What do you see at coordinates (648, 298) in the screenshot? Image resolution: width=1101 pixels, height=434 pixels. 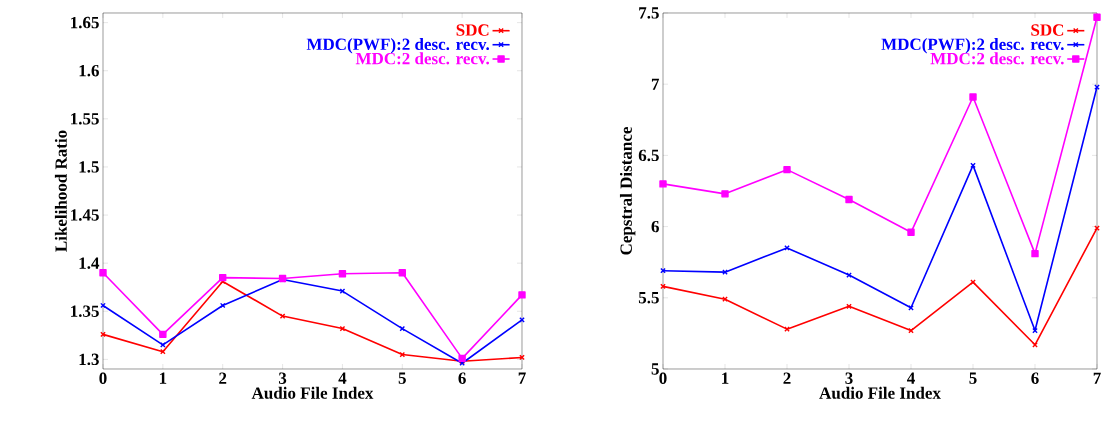 I see `y-tick-label: 5.5` at bounding box center [648, 298].